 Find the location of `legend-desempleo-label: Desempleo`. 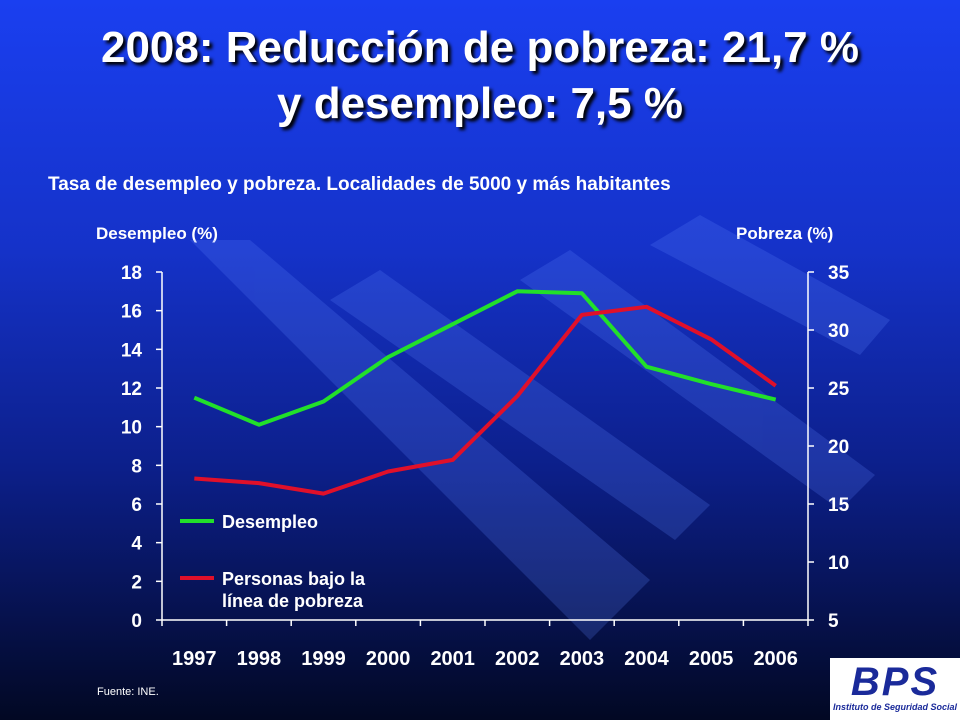

legend-desempleo-label: Desempleo is located at coordinates (270, 522).